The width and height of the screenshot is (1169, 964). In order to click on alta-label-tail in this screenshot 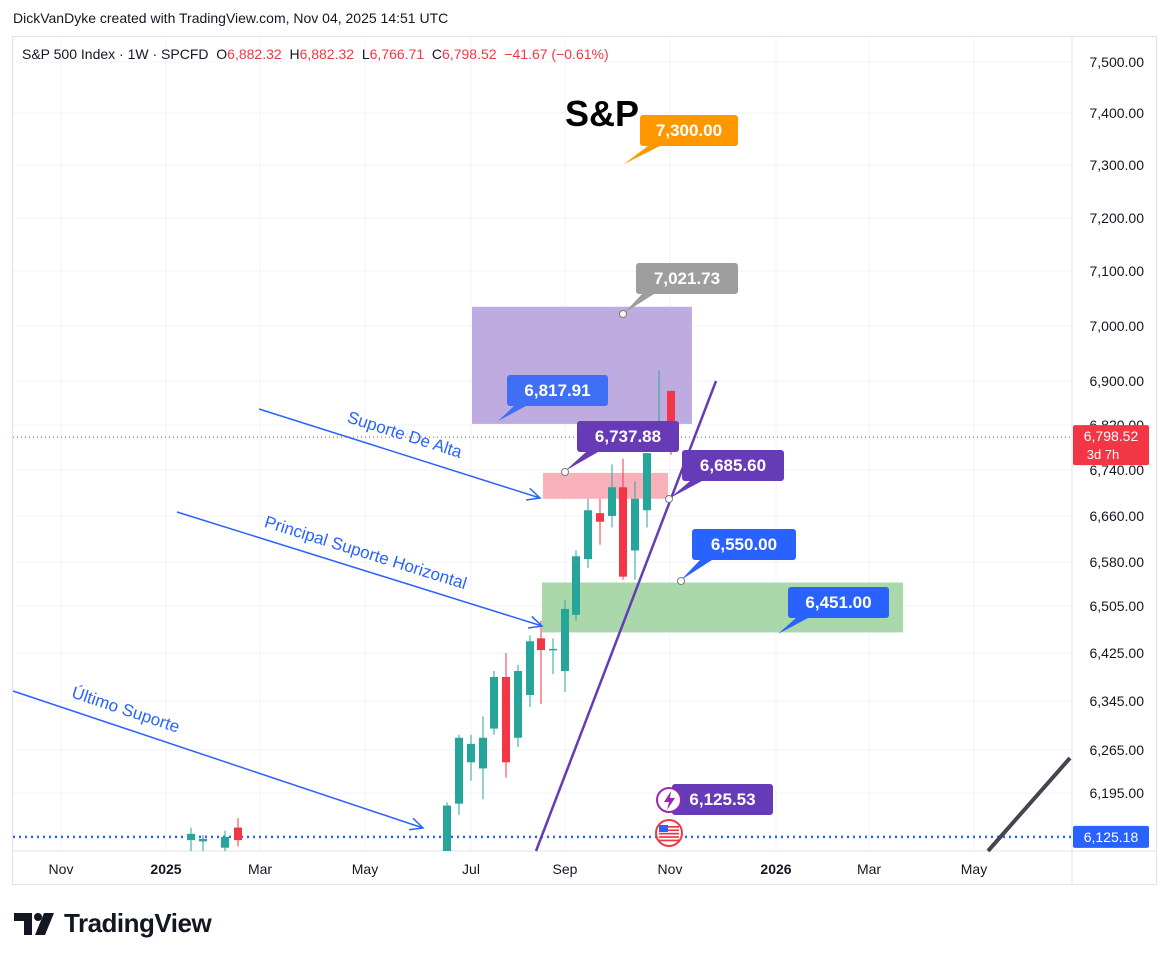, I will do `click(581, 461)`.